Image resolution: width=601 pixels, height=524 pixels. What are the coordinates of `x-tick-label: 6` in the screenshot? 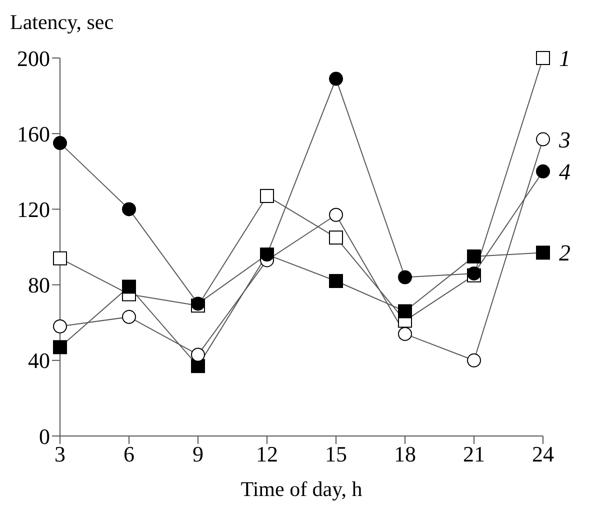 It's located at (129, 454).